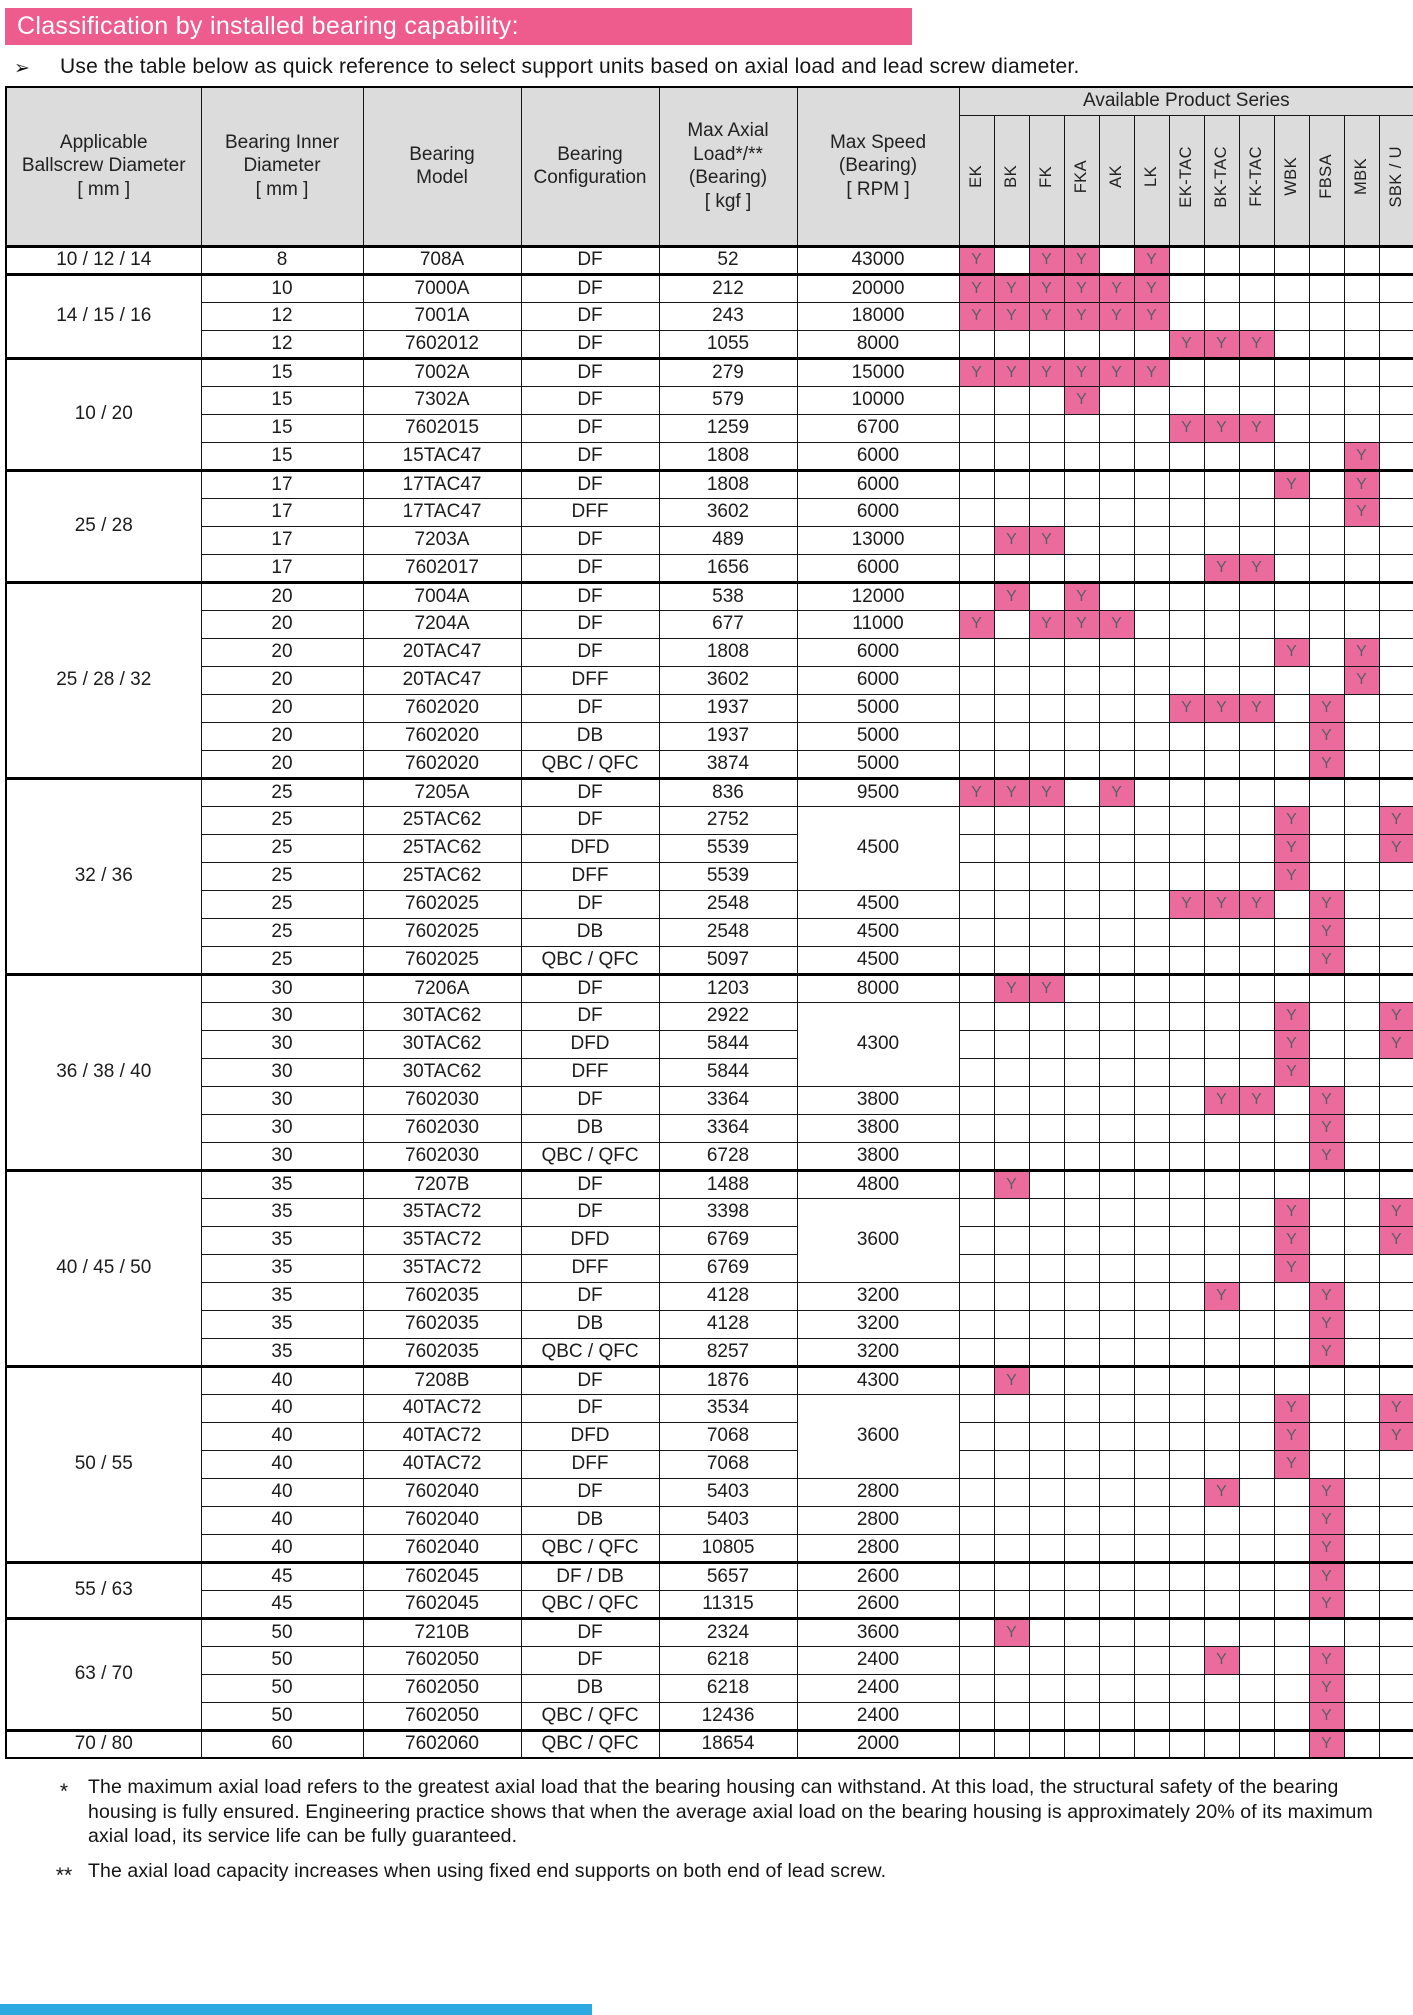  Describe the element at coordinates (1326, 180) in the screenshot. I see `series-column-header: FBSA` at that location.